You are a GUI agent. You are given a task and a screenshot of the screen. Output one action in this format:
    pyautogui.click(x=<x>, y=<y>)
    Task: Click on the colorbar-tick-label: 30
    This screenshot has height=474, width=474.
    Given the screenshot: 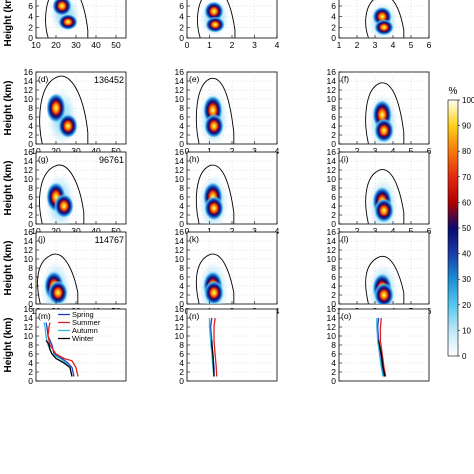 What is the action you would take?
    pyautogui.click(x=466, y=279)
    